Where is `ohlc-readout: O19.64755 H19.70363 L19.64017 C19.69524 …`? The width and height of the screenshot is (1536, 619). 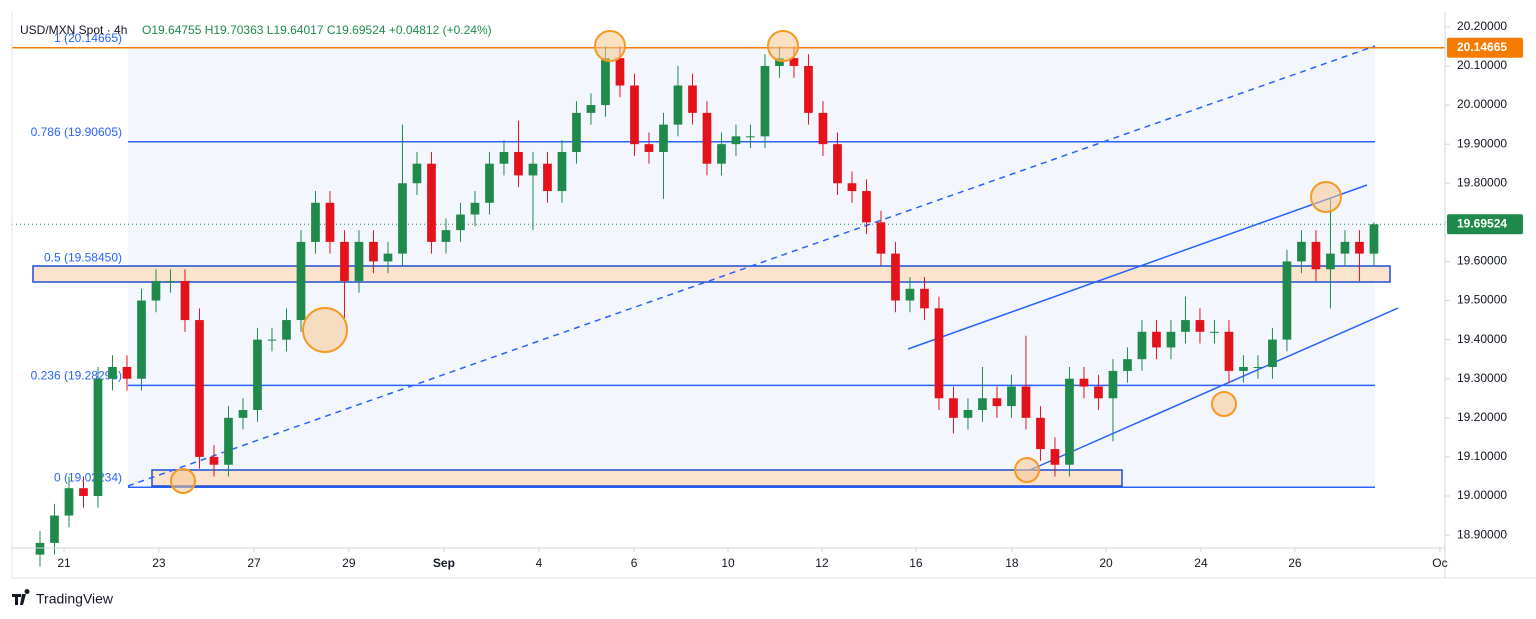
ohlc-readout: O19.64755 H19.70363 L19.64017 C19.69524 … is located at coordinates (317, 30).